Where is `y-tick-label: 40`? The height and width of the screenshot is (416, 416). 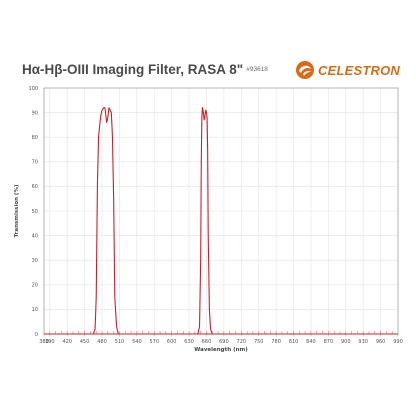
y-tick-label: 40 is located at coordinates (35, 236).